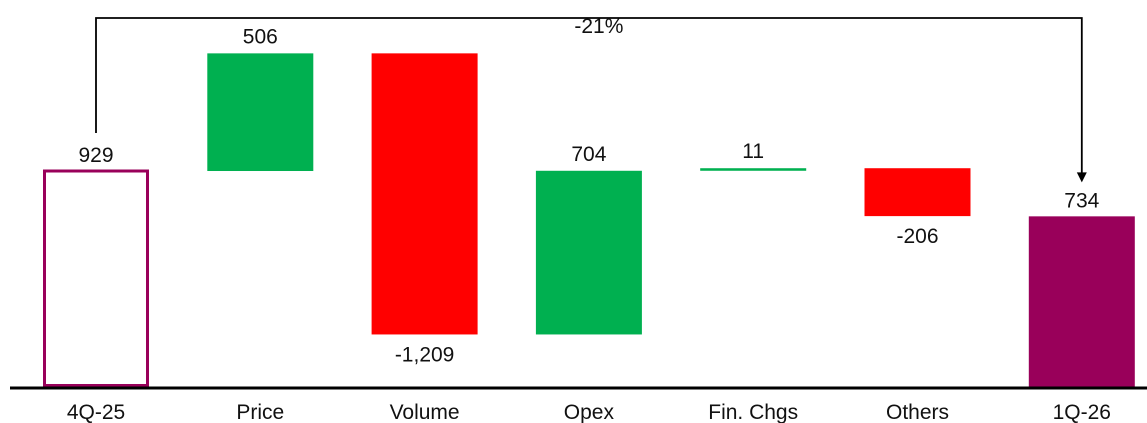 The height and width of the screenshot is (423, 1147). I want to click on bar-fin-chgs, so click(753, 169).